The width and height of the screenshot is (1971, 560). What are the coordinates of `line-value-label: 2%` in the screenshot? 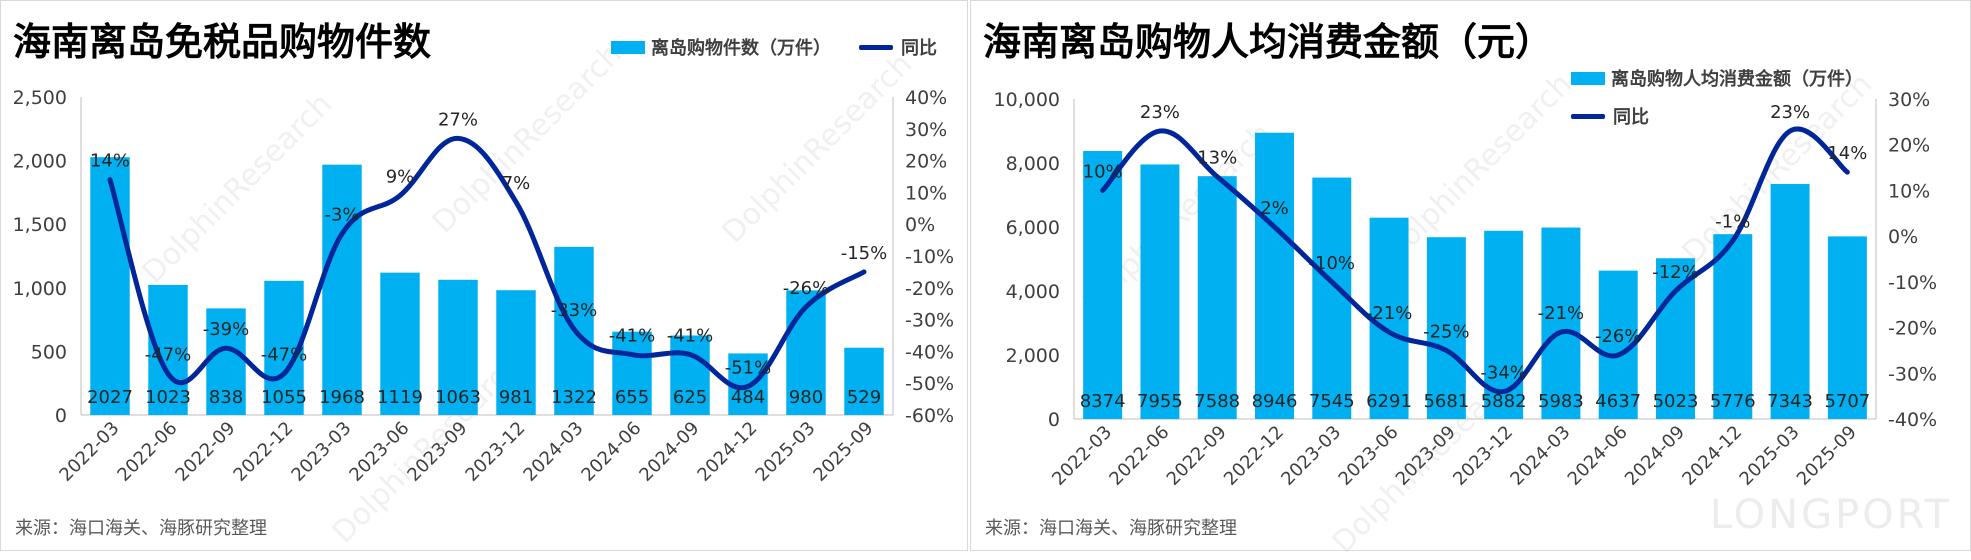 It's located at (1274, 208).